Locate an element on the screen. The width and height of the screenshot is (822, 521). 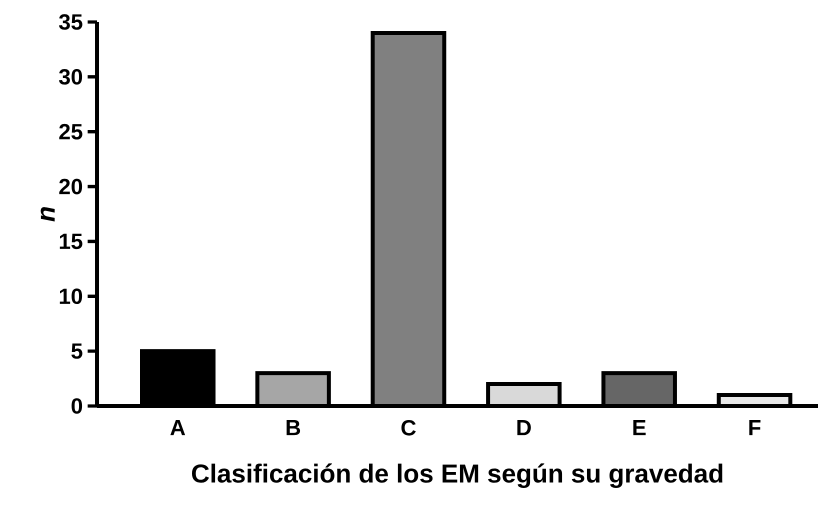
x-tick-label: A is located at coordinates (178, 428).